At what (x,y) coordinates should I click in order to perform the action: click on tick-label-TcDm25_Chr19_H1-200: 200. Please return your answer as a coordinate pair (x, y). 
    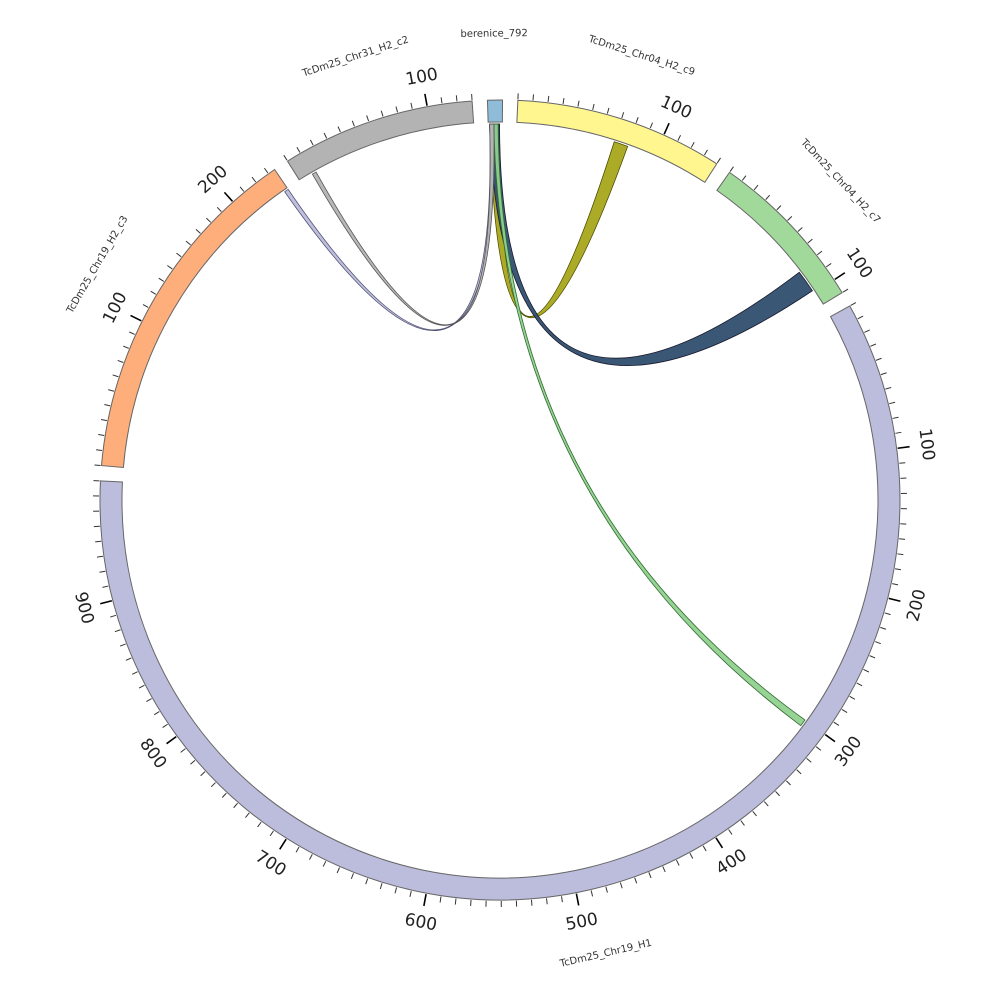
    Looking at the image, I should click on (916, 605).